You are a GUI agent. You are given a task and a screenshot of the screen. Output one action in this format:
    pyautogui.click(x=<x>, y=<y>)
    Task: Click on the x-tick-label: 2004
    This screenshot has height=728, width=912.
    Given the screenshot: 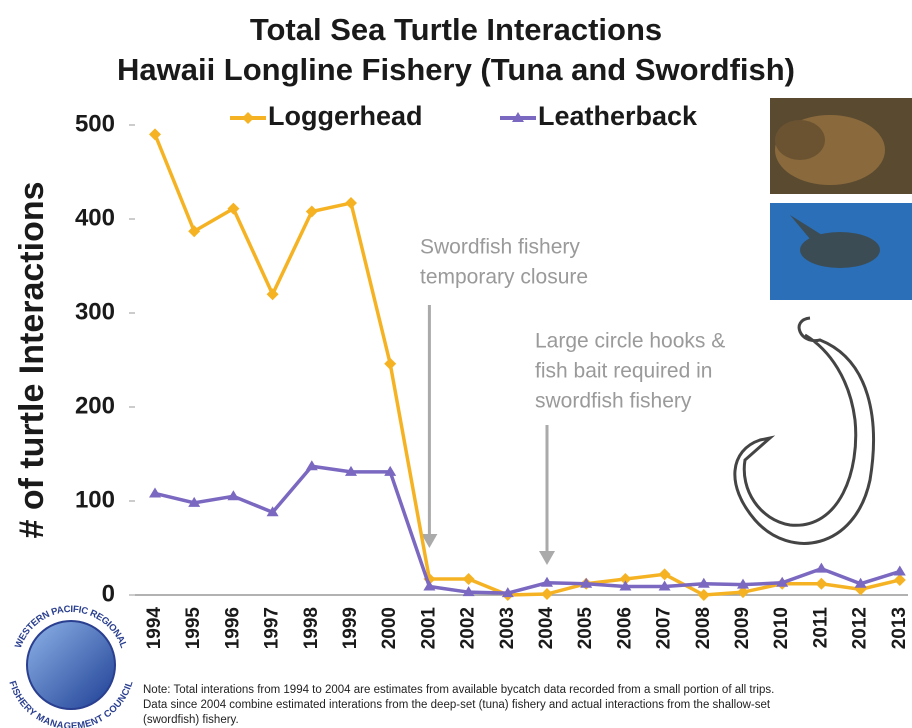 What is the action you would take?
    pyautogui.click(x=546, y=628)
    